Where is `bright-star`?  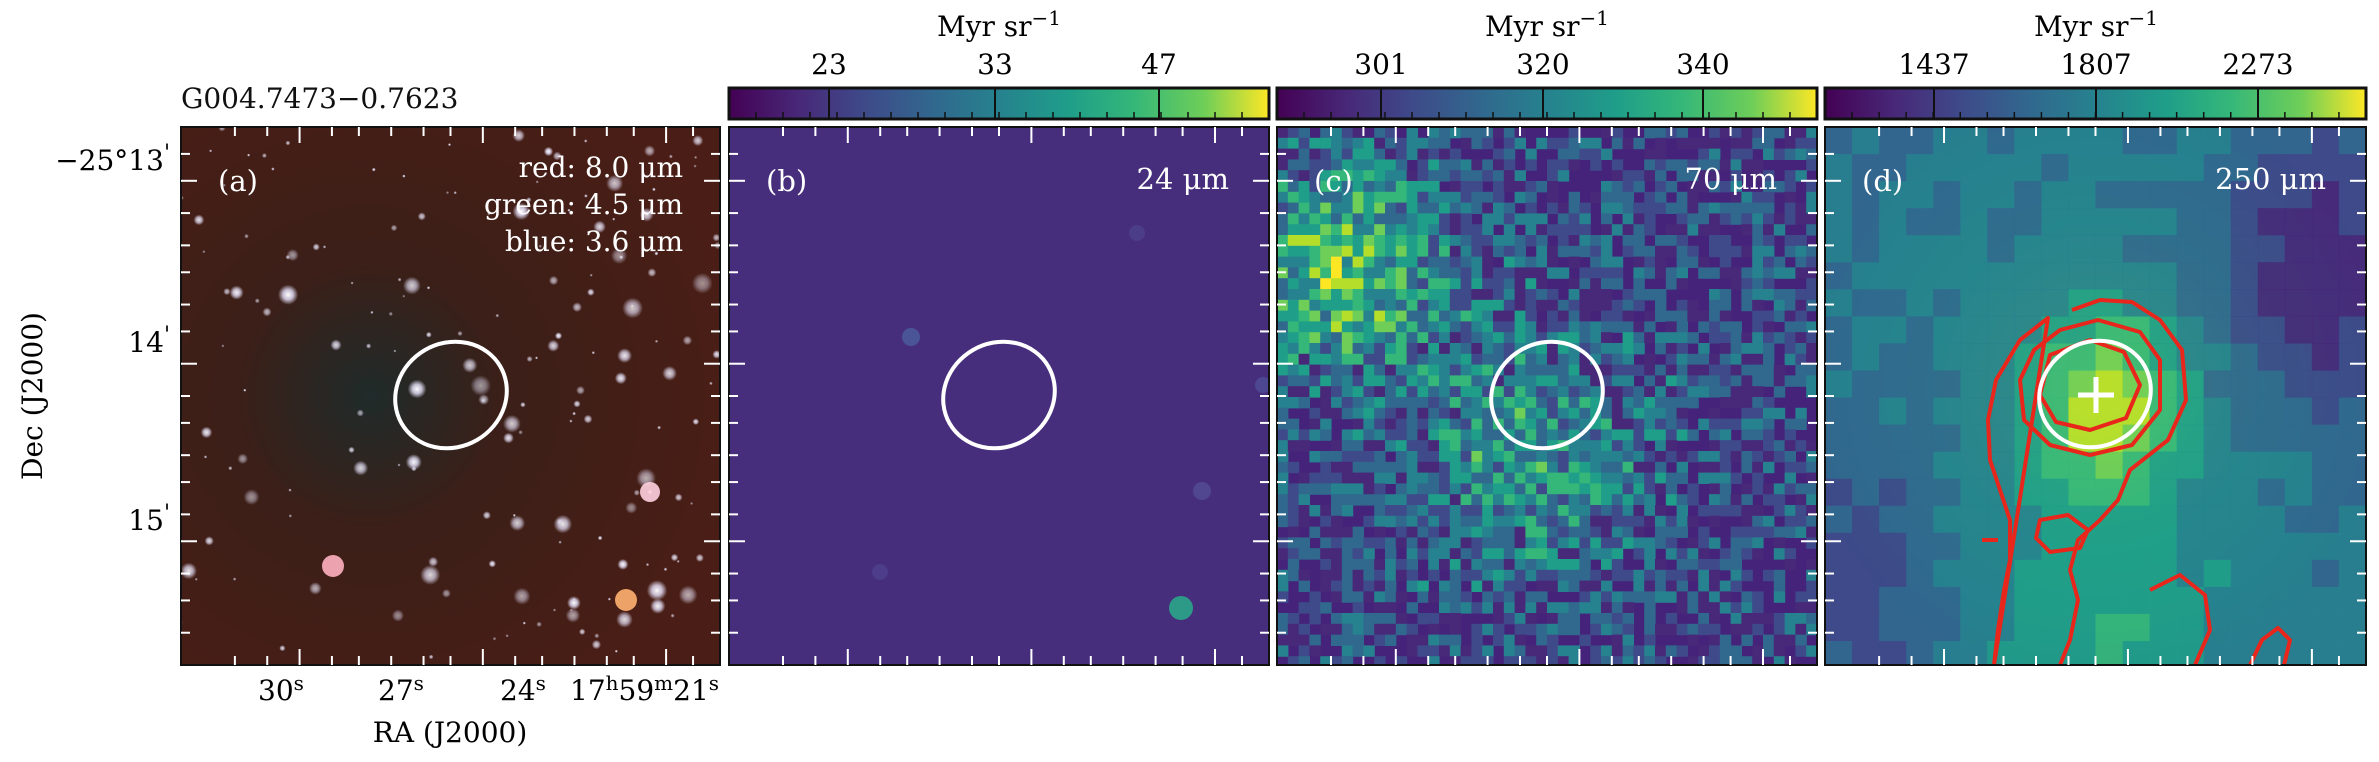
bright-star is located at coordinates (650, 492).